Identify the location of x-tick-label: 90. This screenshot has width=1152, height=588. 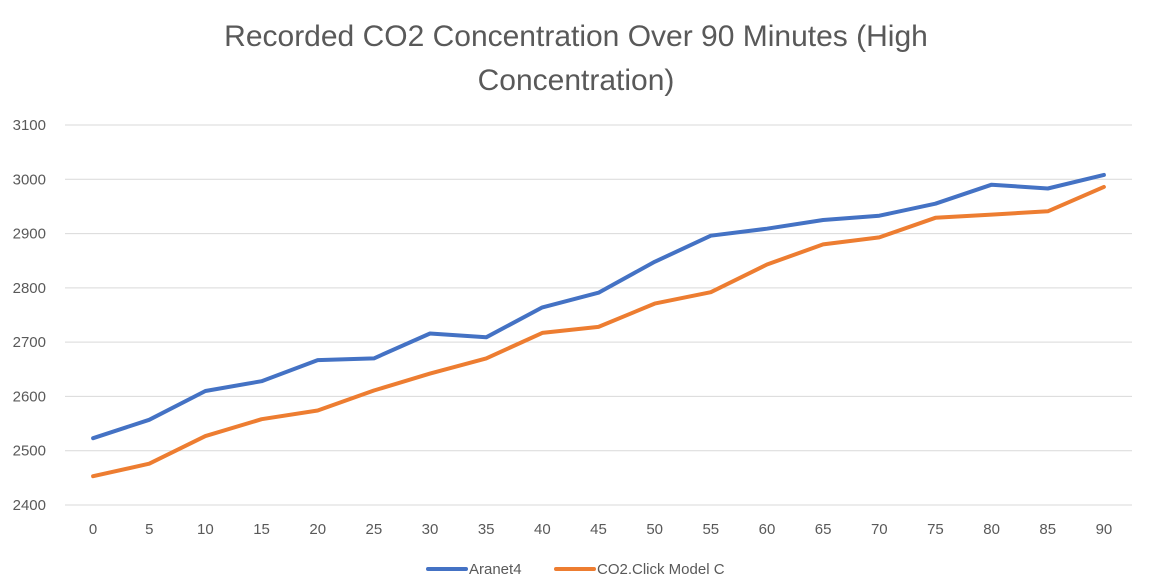
(1104, 529).